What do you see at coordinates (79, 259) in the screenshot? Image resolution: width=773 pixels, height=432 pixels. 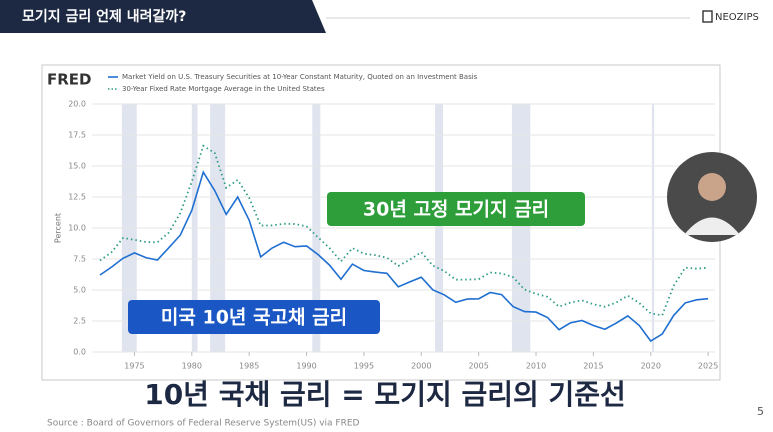 I see `y-tick-label: 7.5` at bounding box center [79, 259].